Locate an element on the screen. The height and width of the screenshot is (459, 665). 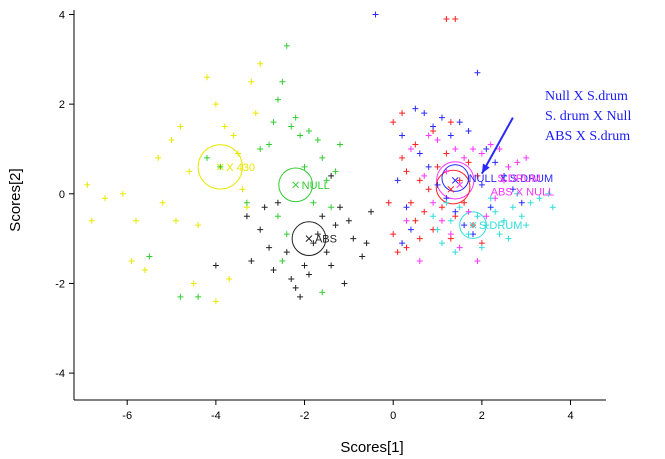
x-tick-label: -4 is located at coordinates (216, 416).